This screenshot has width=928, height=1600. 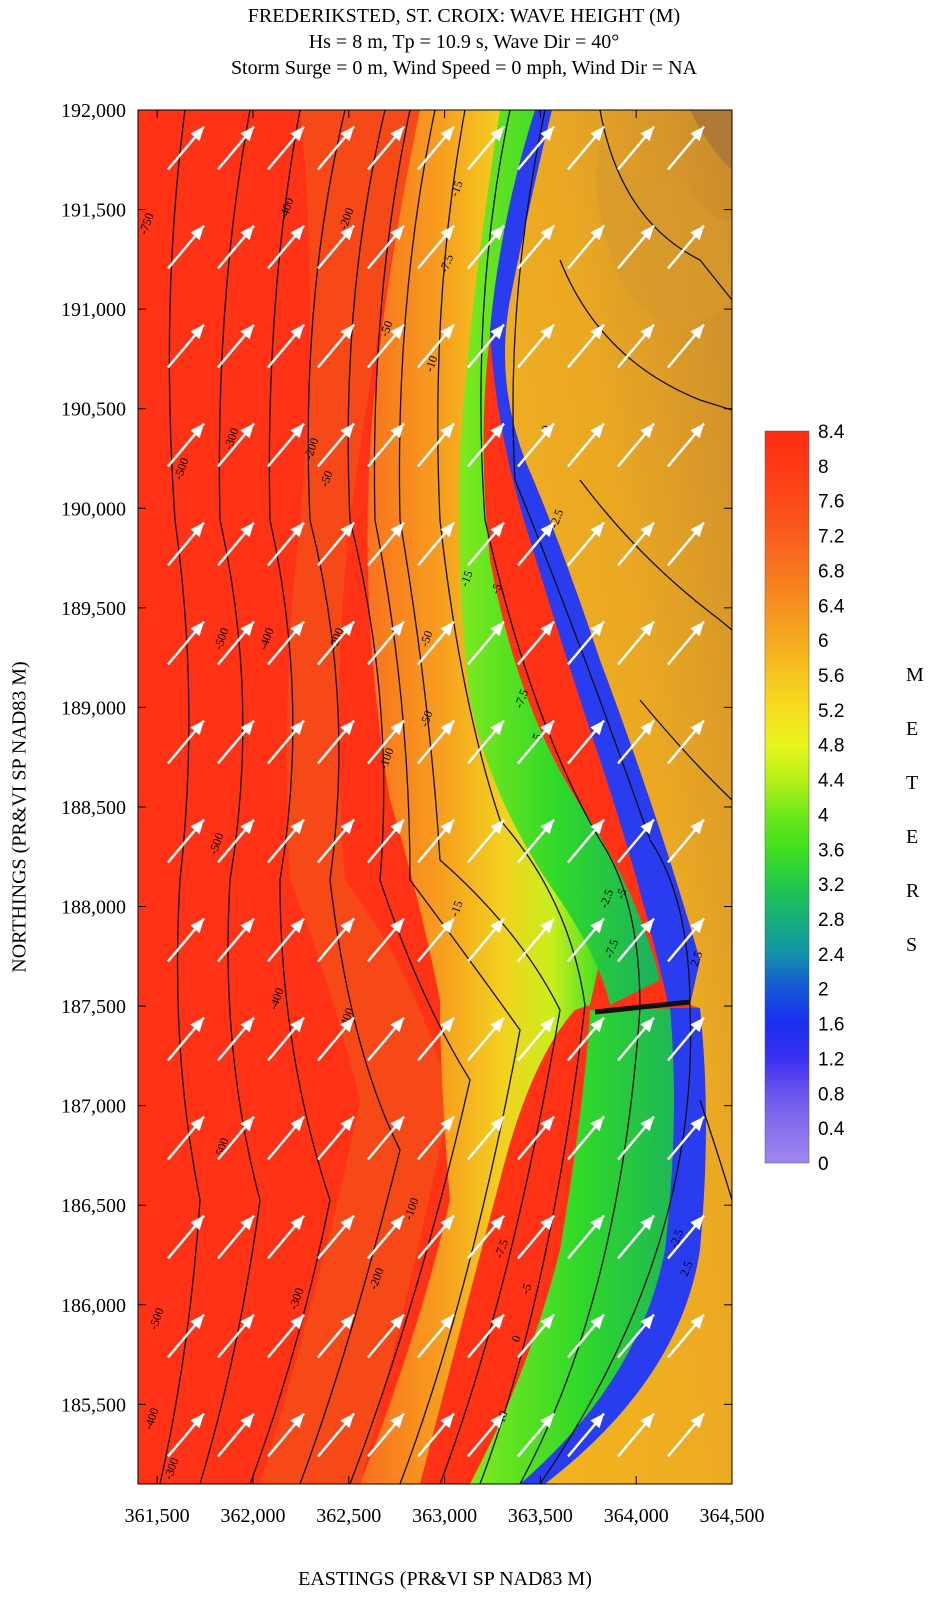 I want to click on contour-label: -2.5, so click(x=606, y=898).